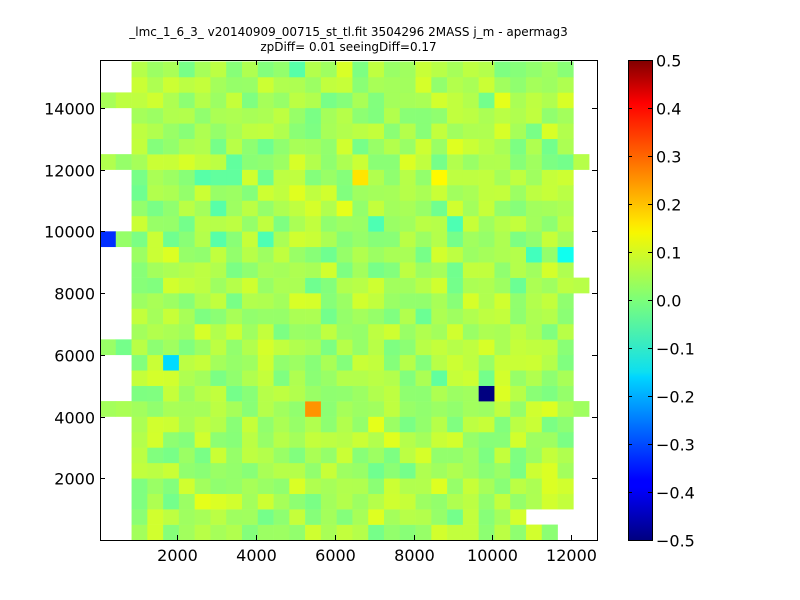 This screenshot has width=800, height=600. I want to click on x-tick-label: 12000, so click(571, 555).